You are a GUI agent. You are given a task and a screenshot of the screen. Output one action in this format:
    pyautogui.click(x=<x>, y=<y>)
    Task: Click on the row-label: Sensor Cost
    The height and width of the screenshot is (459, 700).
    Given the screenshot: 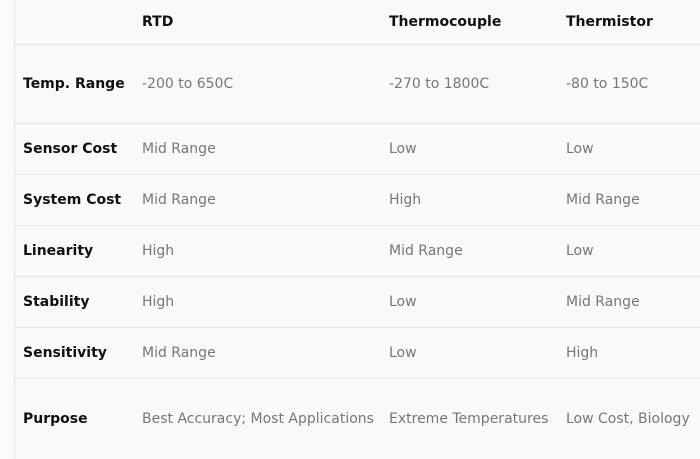 What is the action you would take?
    pyautogui.click(x=70, y=149)
    